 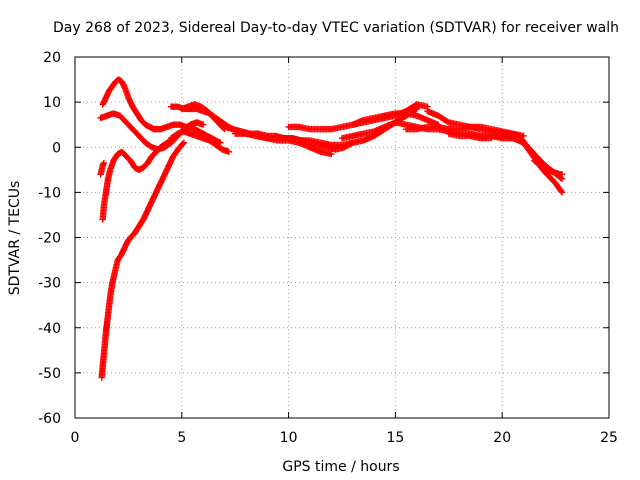 What do you see at coordinates (340, 467) in the screenshot?
I see `x-axis-label: GPS time / hours` at bounding box center [340, 467].